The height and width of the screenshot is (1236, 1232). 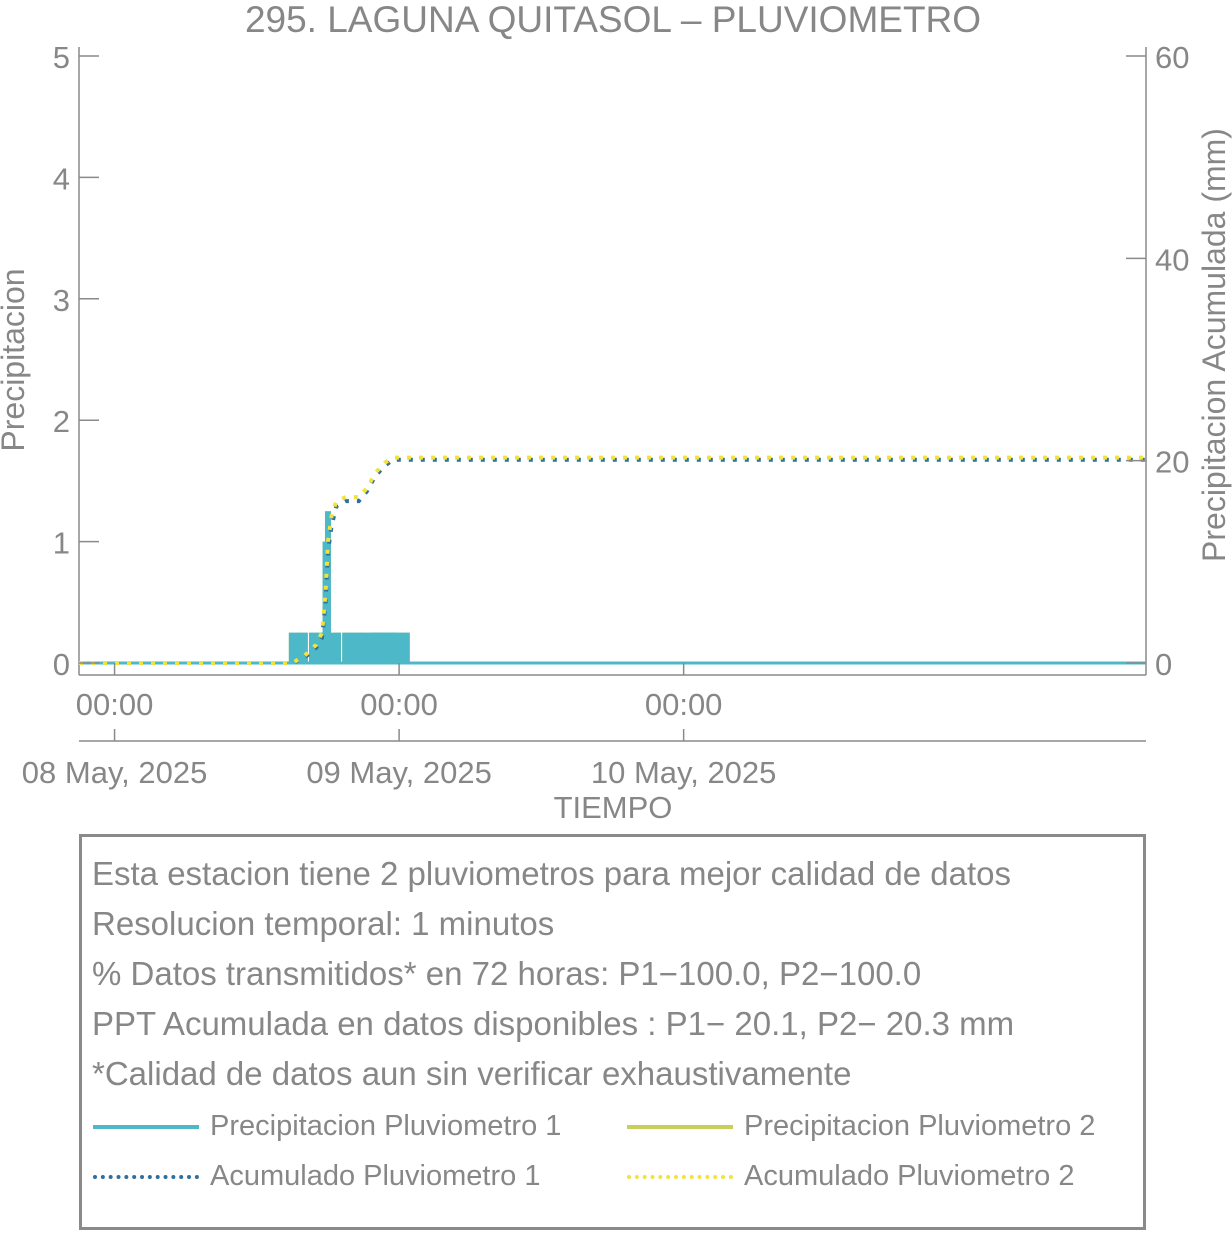 I want to click on legend-label-precip-p1: Precipitacion Pluviometro 1, so click(x=386, y=1126).